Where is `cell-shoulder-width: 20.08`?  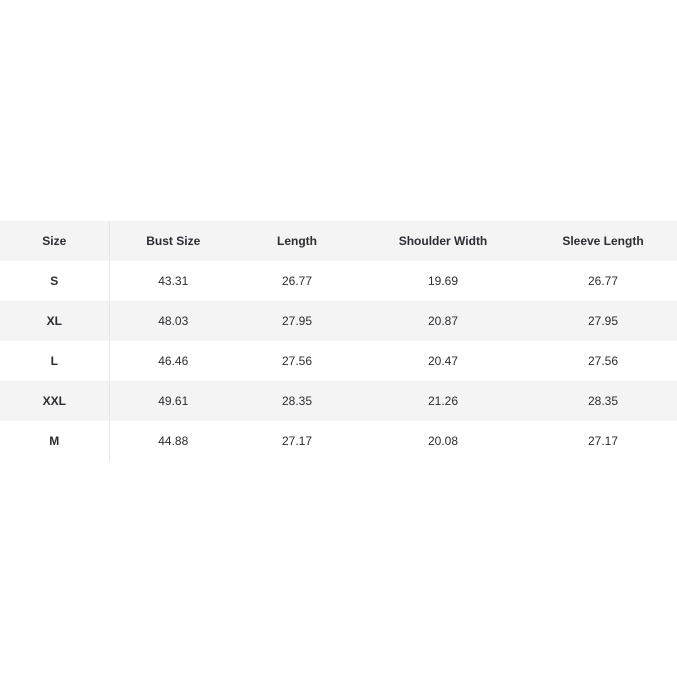
cell-shoulder-width: 20.08 is located at coordinates (443, 441).